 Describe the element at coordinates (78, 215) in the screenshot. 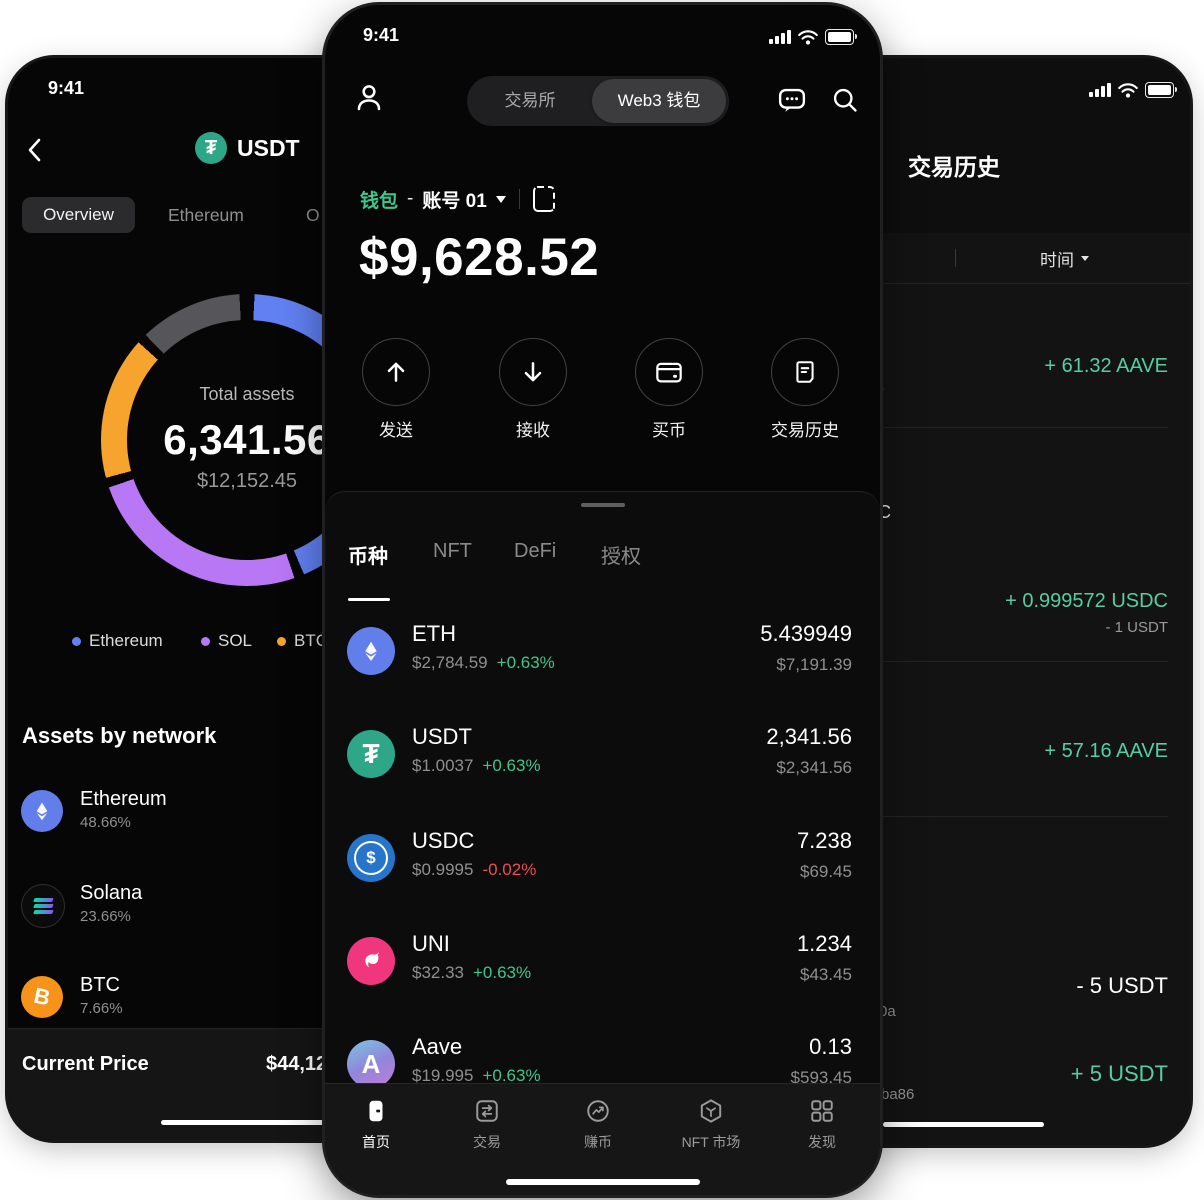

I see `tab-overview: Overview` at that location.